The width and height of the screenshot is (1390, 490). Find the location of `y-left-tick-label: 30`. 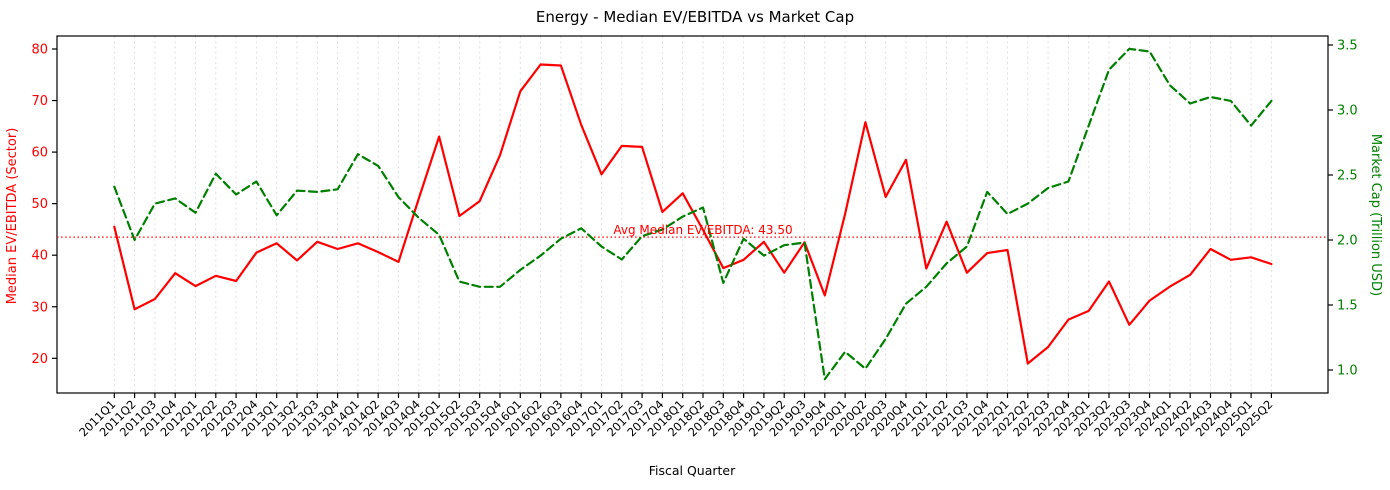

y-left-tick-label: 30 is located at coordinates (39, 307).